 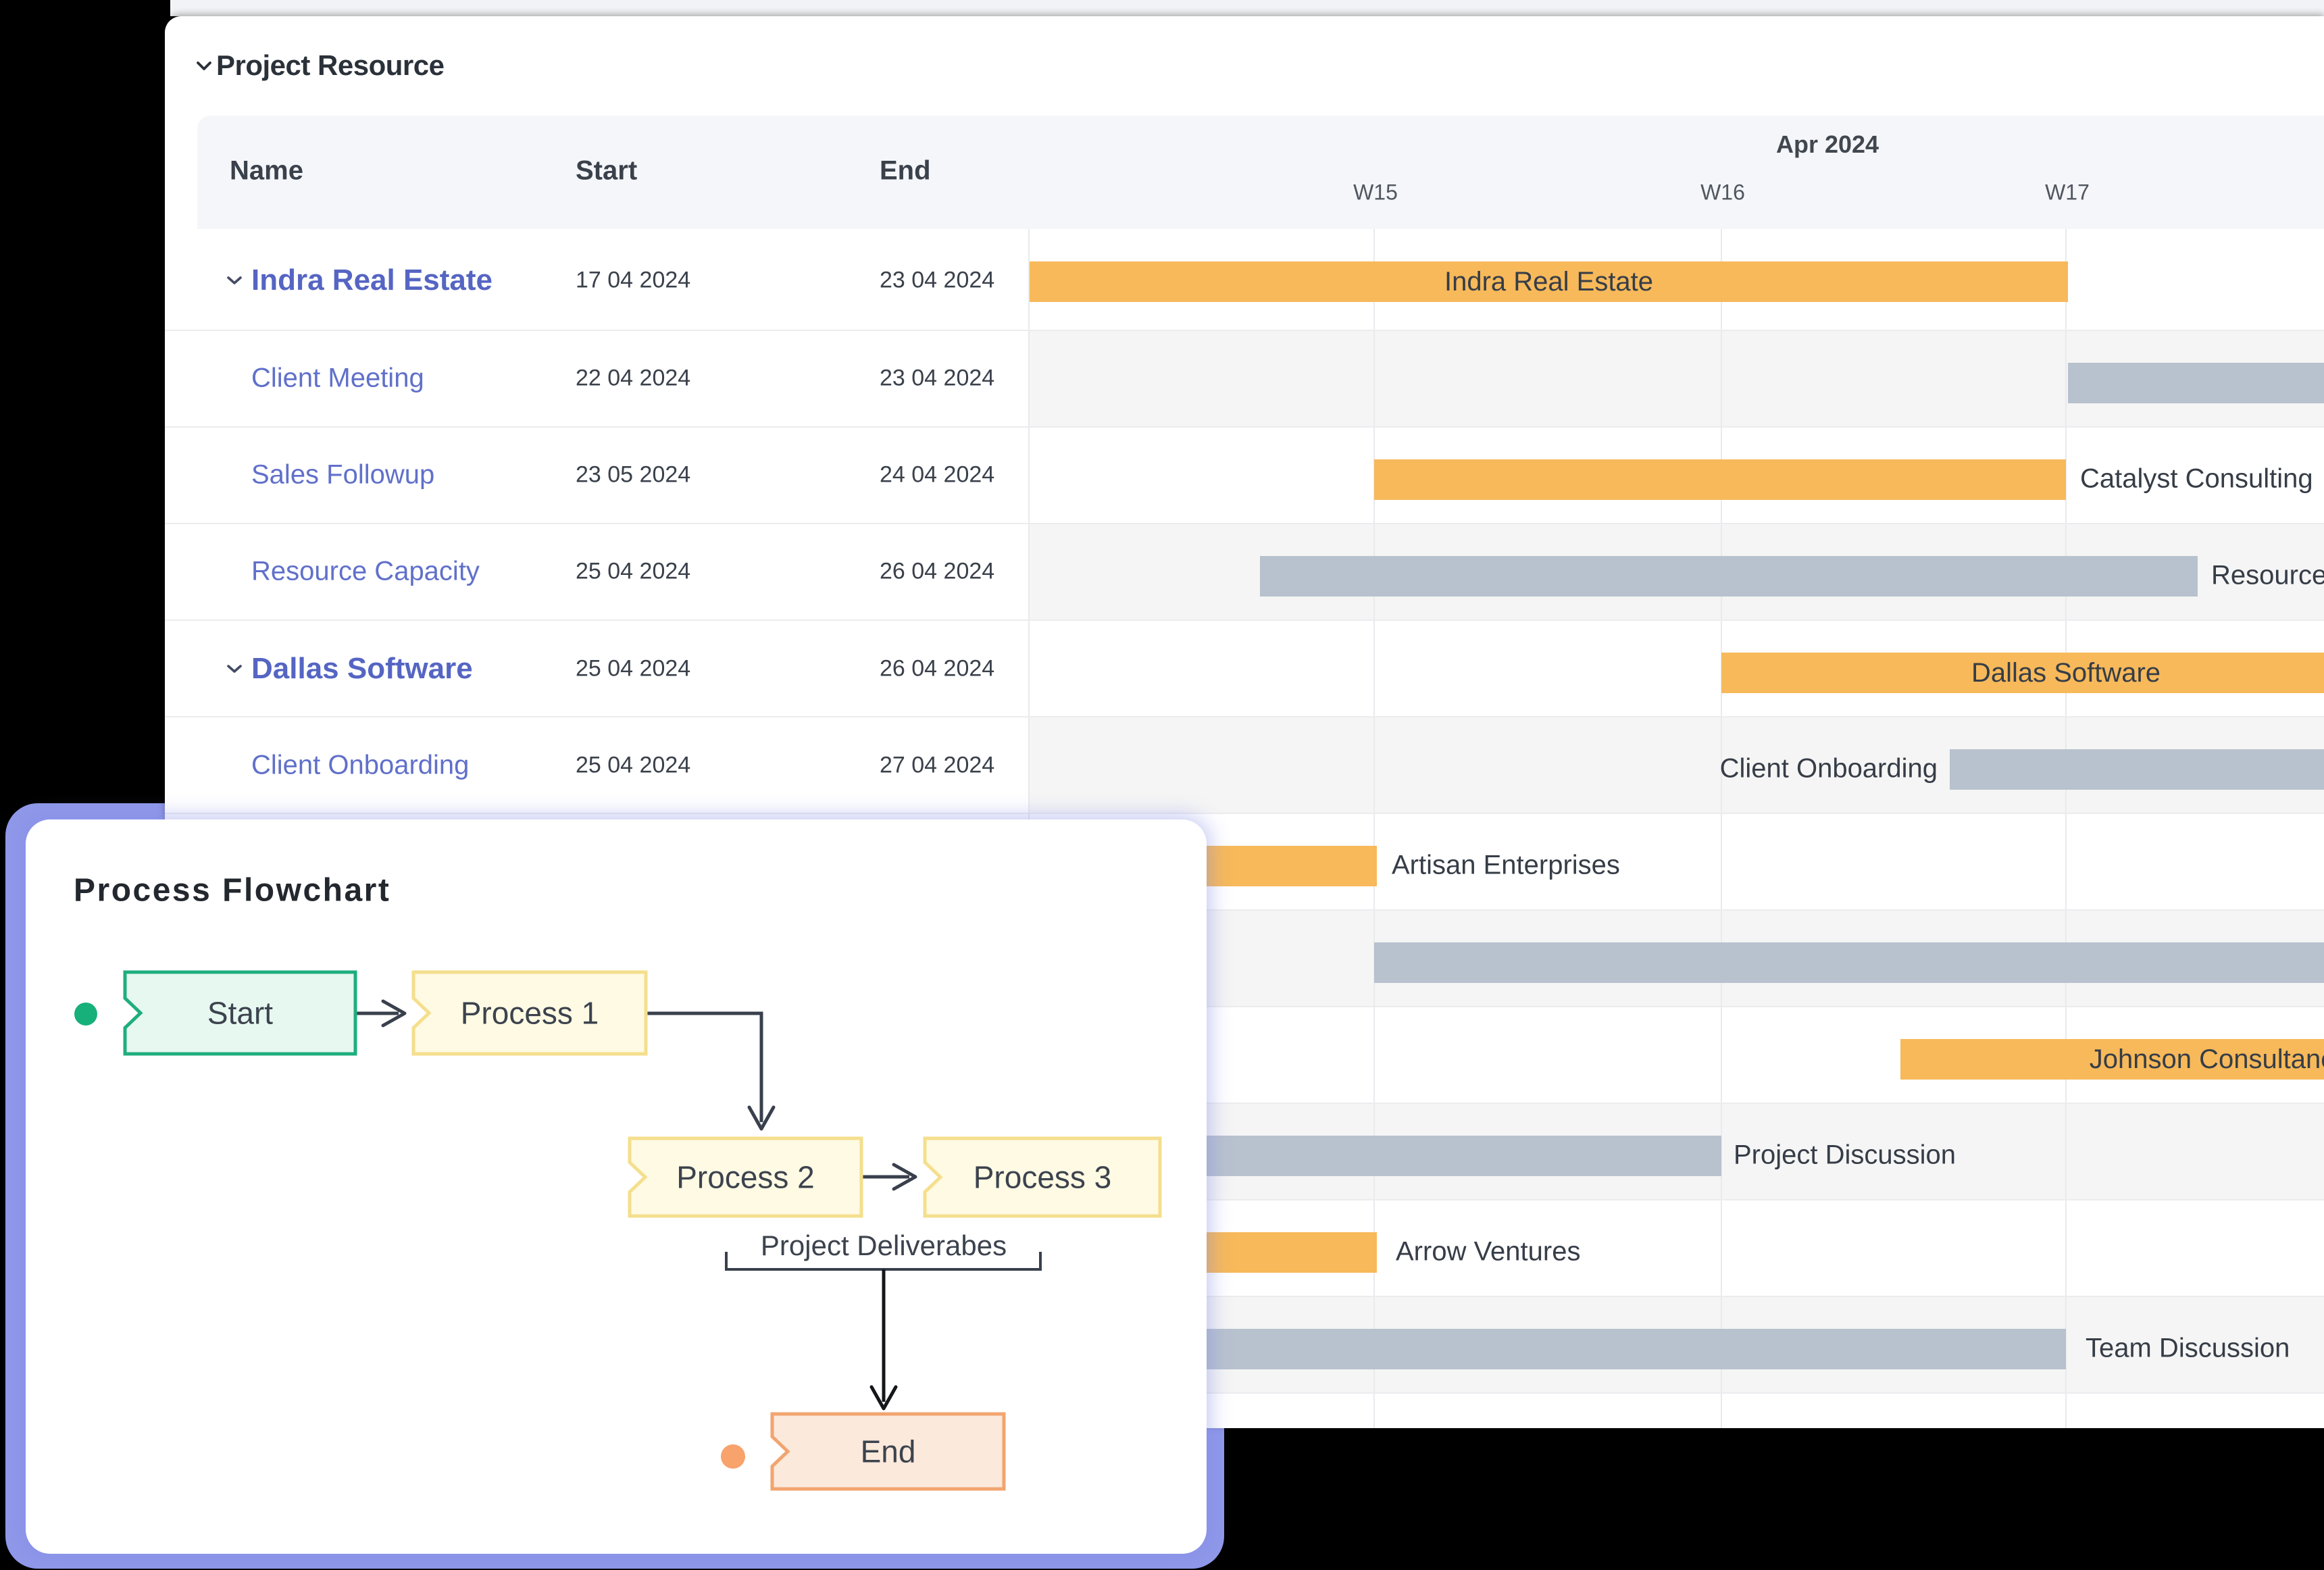 What do you see at coordinates (888, 1451) in the screenshot?
I see `svg-text: End` at bounding box center [888, 1451].